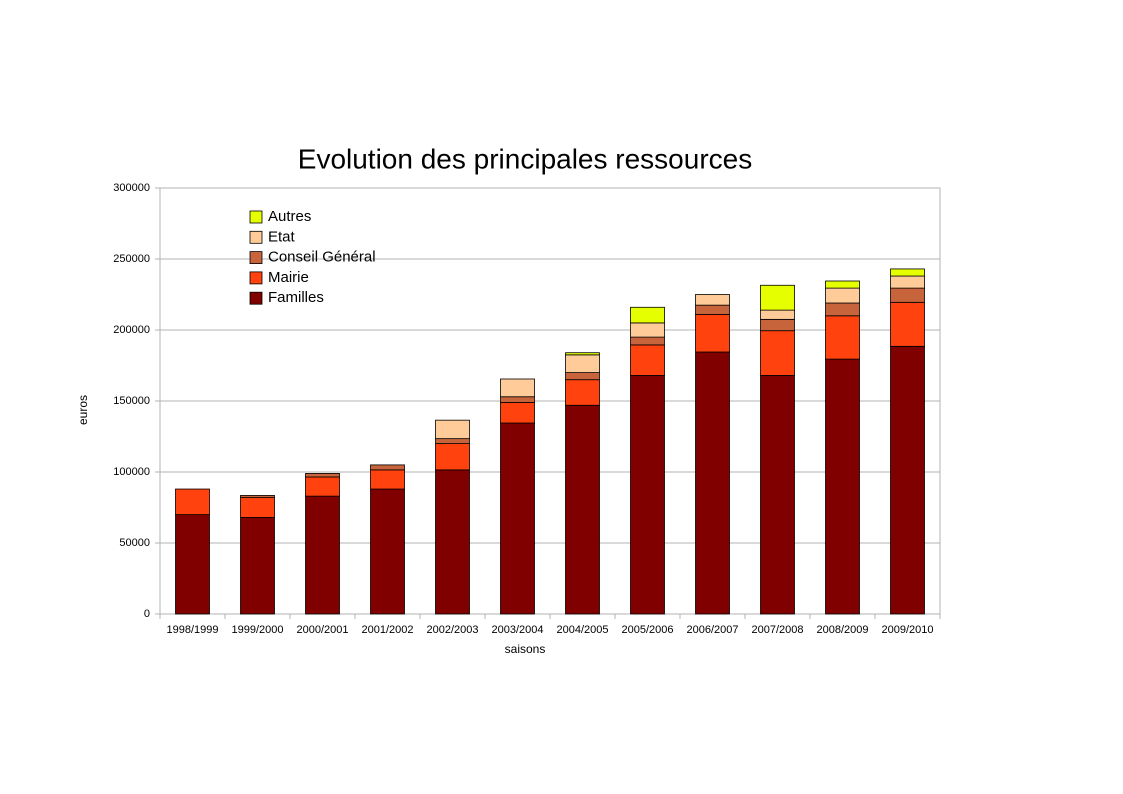  I want to click on x-tick-label: 2004/2005, so click(583, 630).